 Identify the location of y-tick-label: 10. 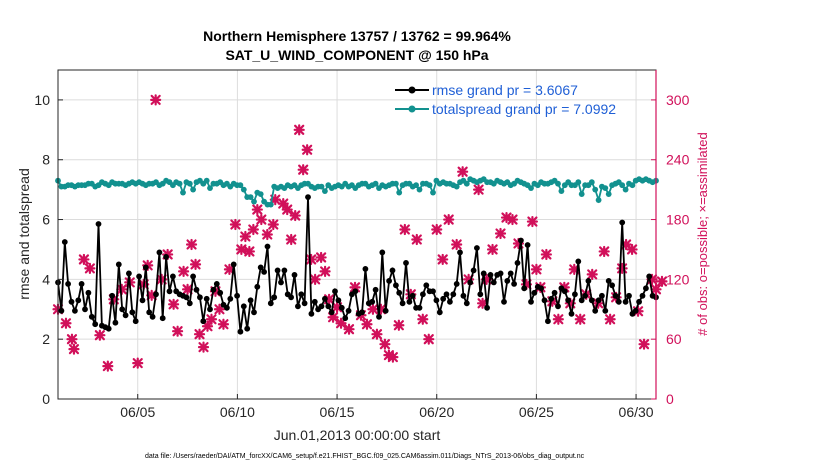
(42, 100).